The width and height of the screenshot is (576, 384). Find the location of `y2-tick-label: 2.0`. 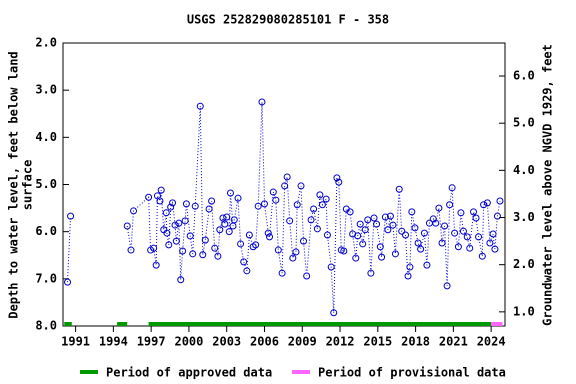

y2-tick-label: 2.0 is located at coordinates (524, 264).